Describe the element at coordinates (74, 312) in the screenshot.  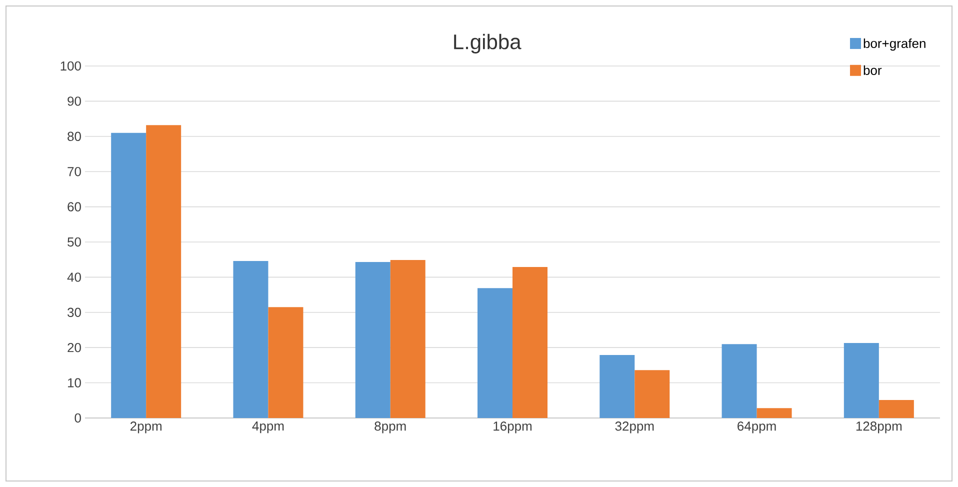
I see `y-tick-label: 30` at that location.